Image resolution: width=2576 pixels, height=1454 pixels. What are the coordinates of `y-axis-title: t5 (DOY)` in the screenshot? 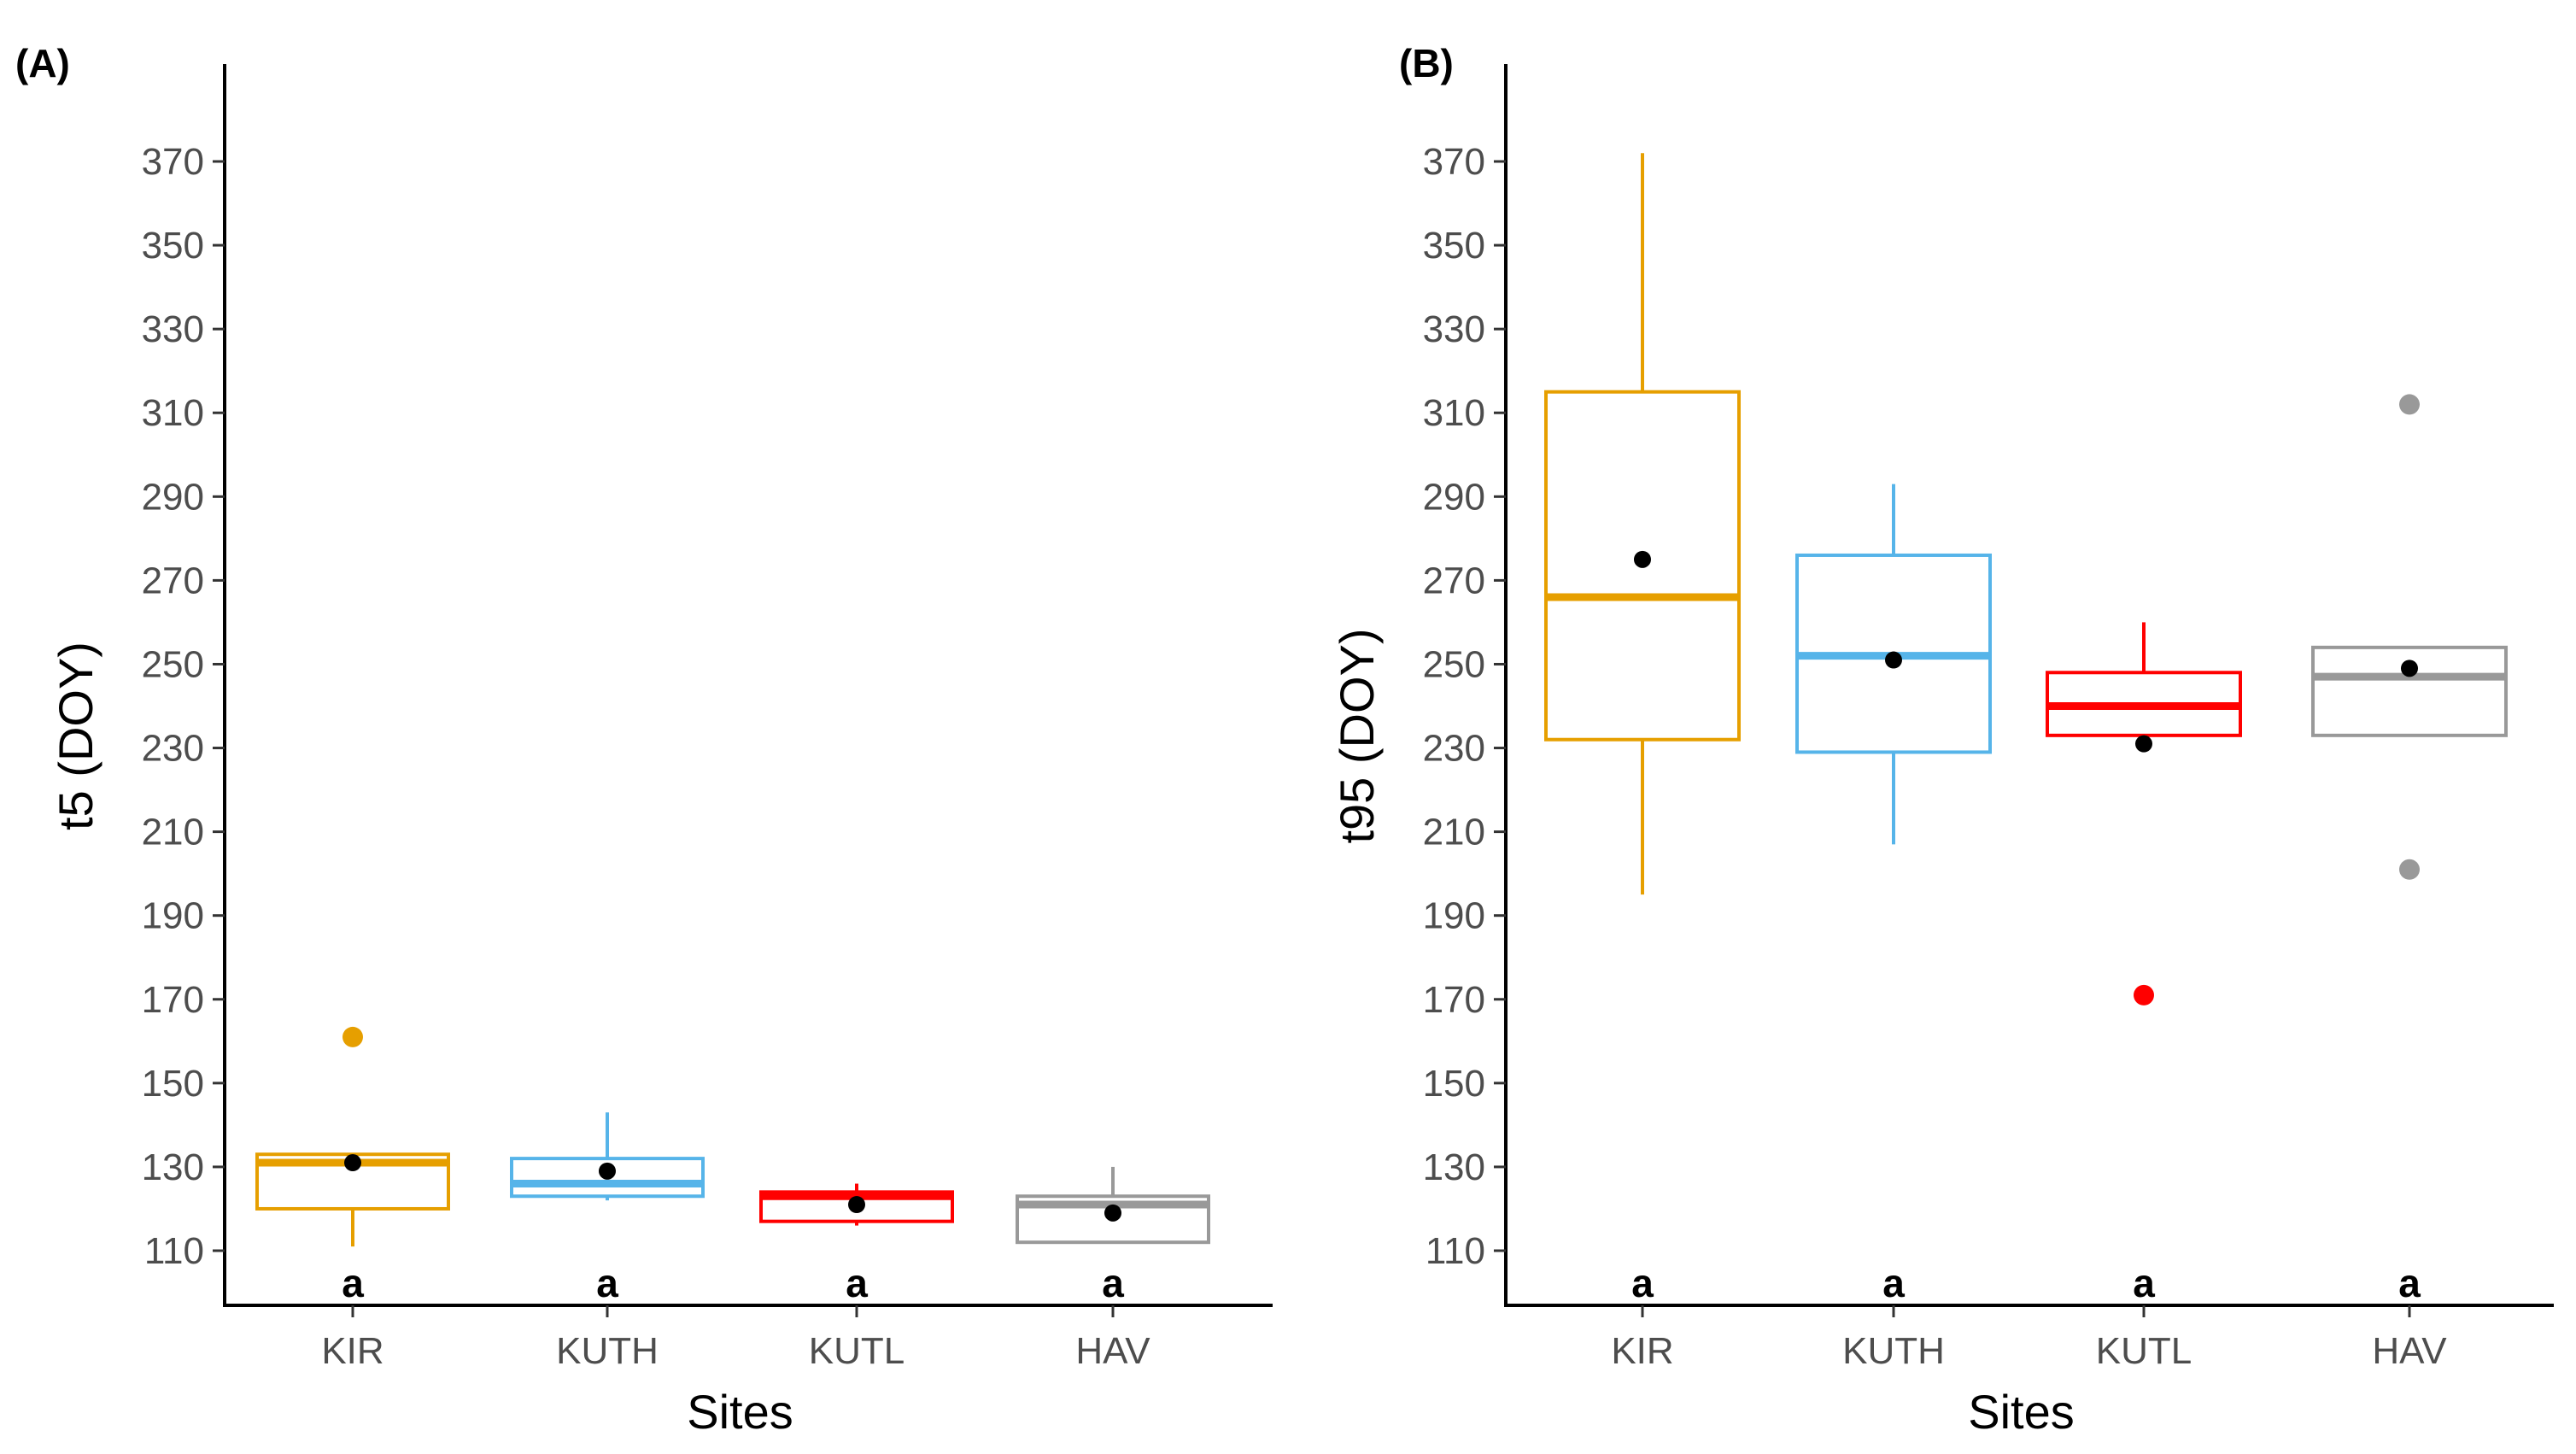 It's located at (75, 736).